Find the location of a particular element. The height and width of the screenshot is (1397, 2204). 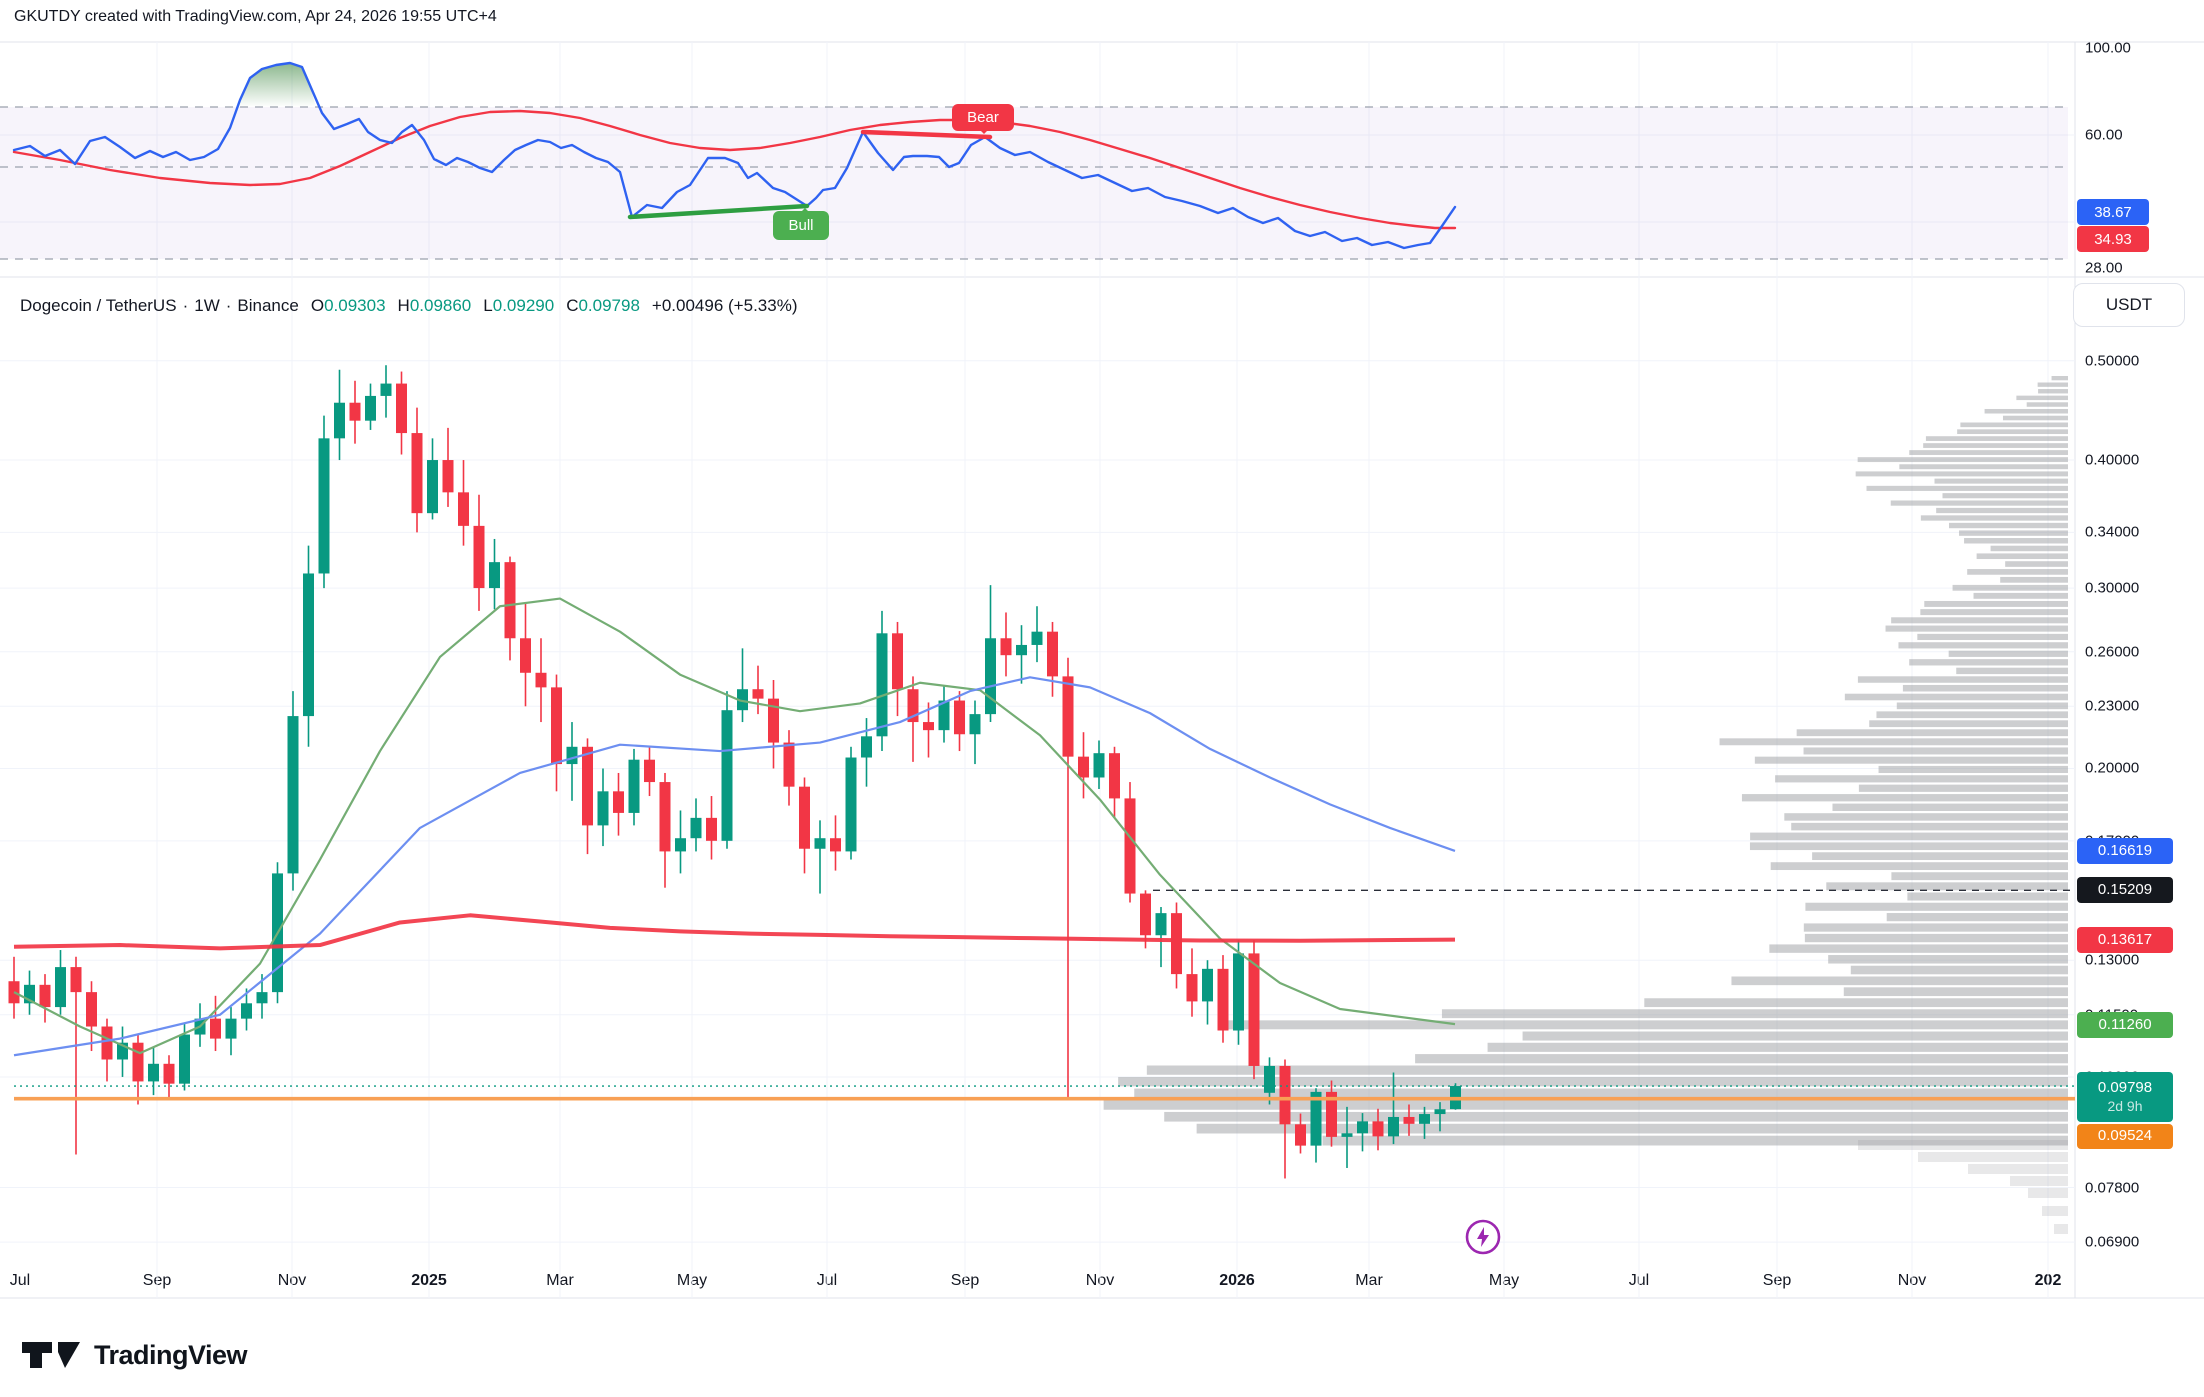

oscillator-scale-label: 100.00 is located at coordinates (2108, 48).